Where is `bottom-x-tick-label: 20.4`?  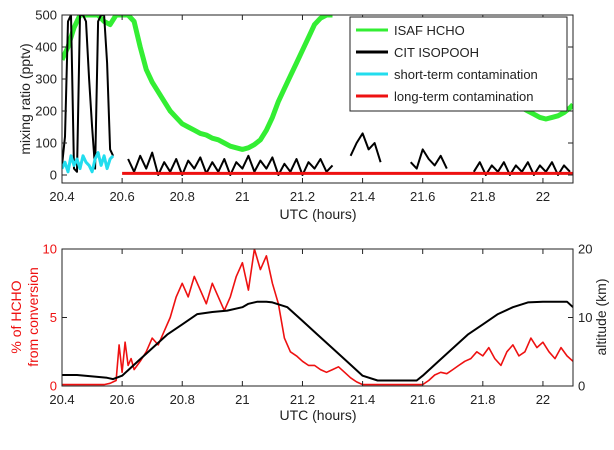
bottom-x-tick-label: 20.4 is located at coordinates (61, 399).